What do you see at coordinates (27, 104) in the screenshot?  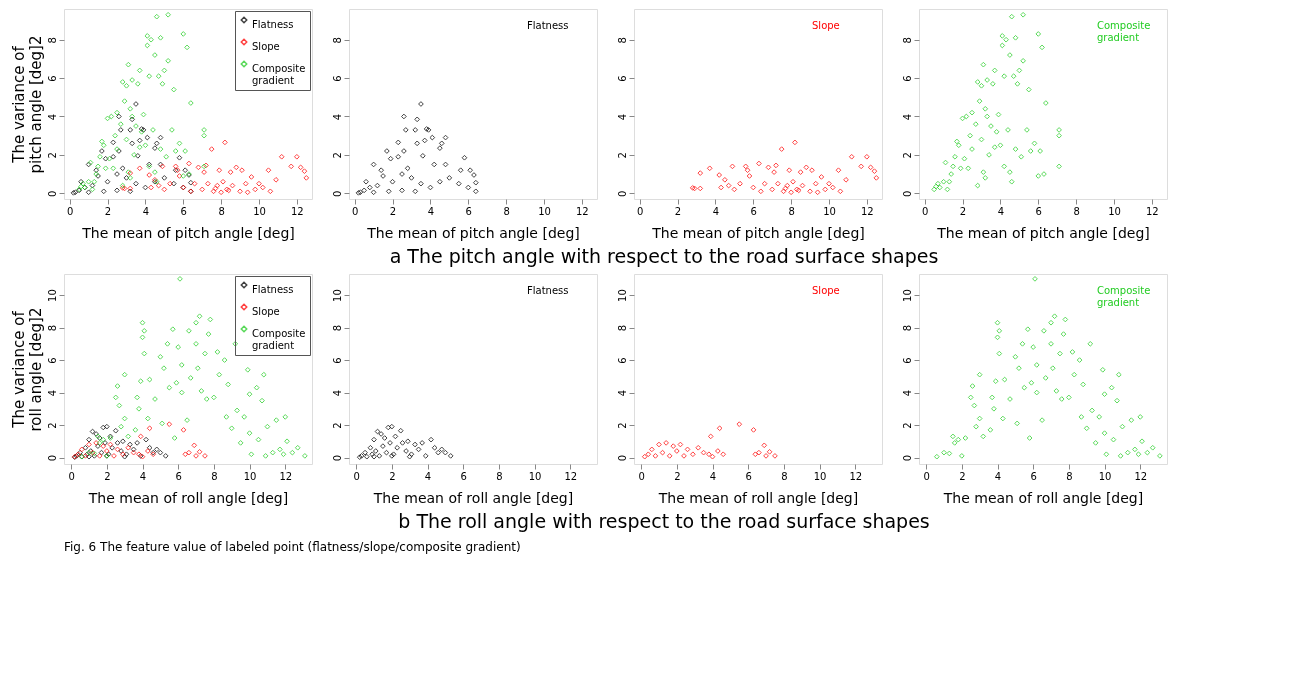 I see `y-axis-title: The variance of pitch angle [deg]2` at bounding box center [27, 104].